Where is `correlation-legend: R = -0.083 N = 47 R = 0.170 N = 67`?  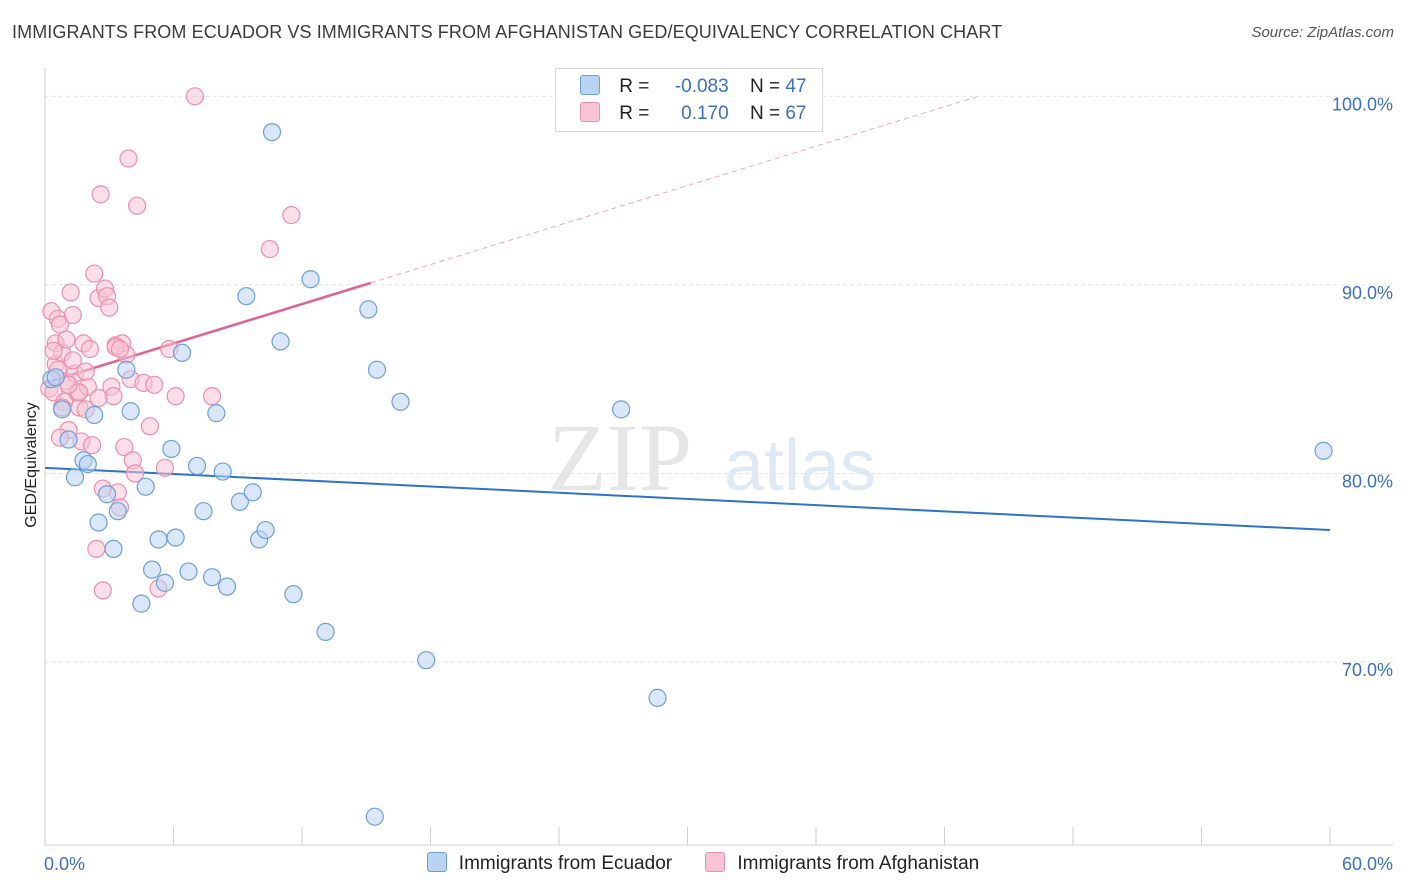 correlation-legend: R = -0.083 N = 47 R = 0.170 N = 67 is located at coordinates (689, 100).